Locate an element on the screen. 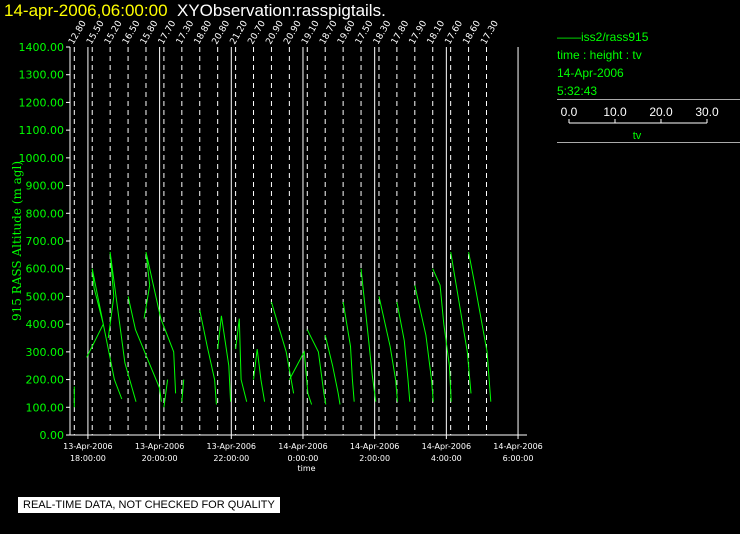 This screenshot has width=740, height=534. profile-label: 17.30 is located at coordinates (490, 33).